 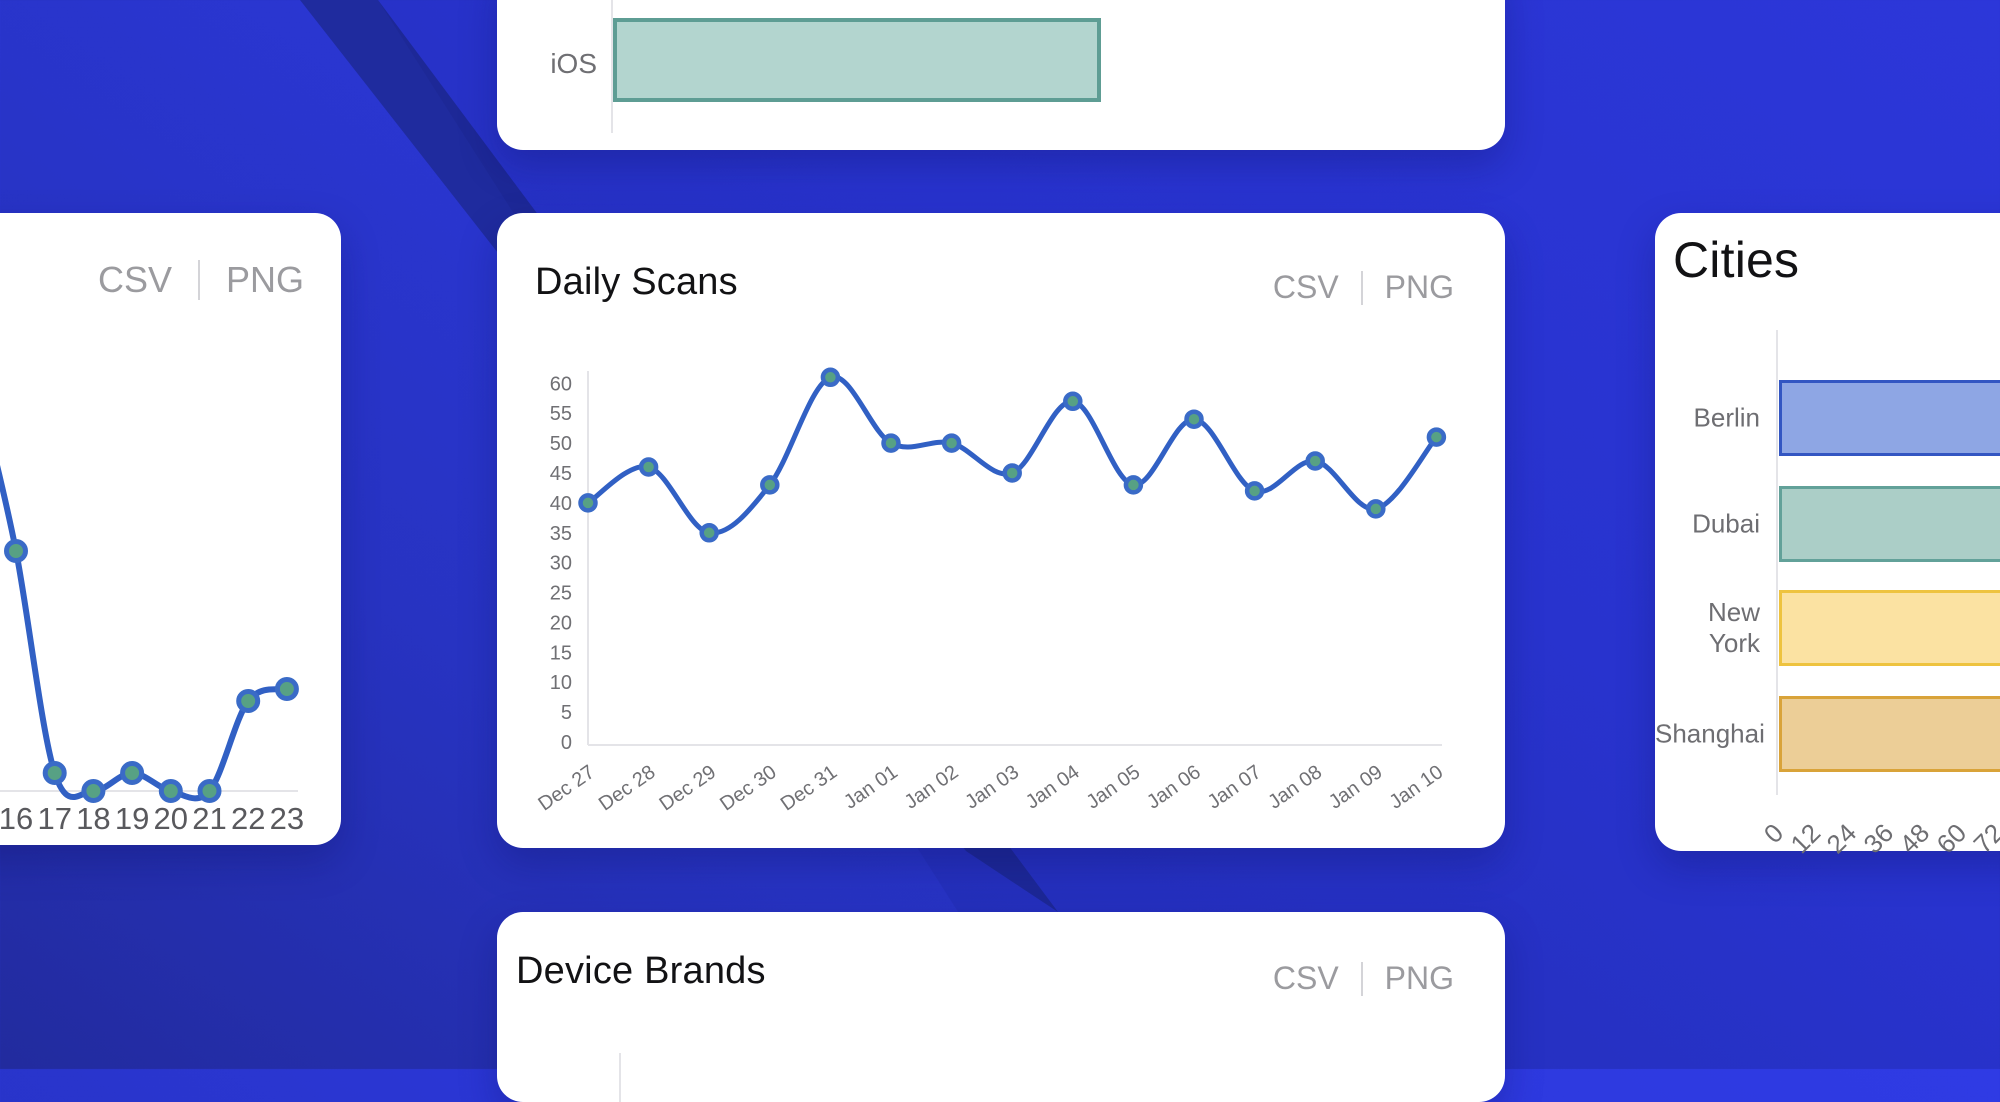 I want to click on daily-x-tick-label: Jan 03, so click(x=992, y=787).